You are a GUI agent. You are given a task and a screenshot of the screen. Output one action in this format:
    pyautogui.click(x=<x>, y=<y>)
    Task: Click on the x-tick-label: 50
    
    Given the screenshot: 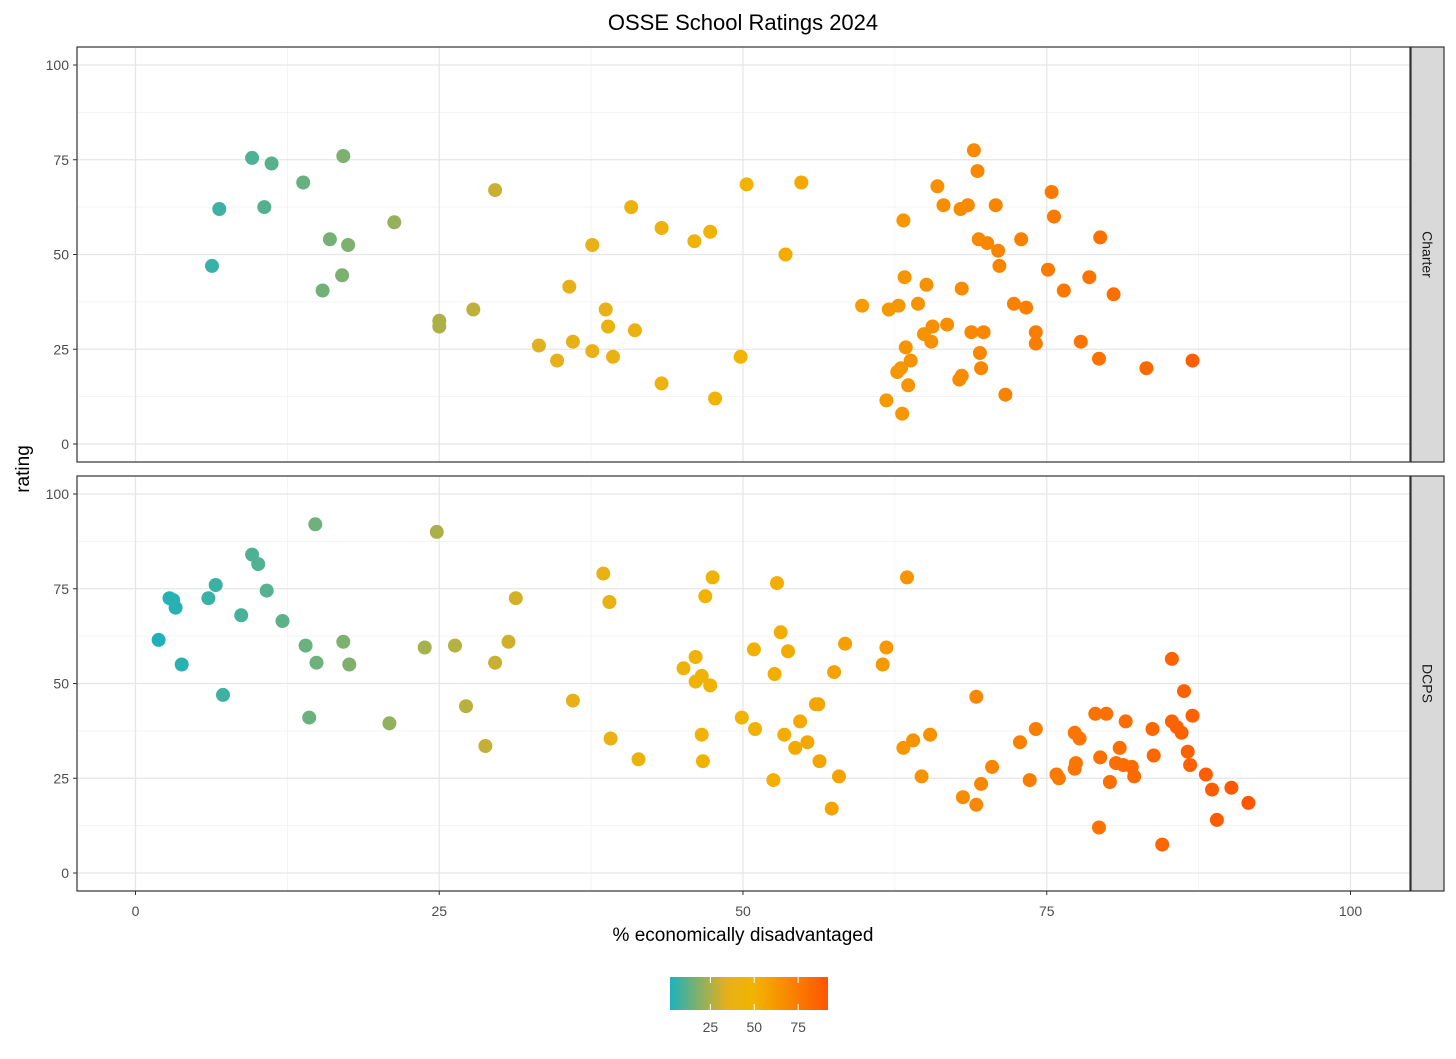 What is the action you would take?
    pyautogui.click(x=743, y=911)
    